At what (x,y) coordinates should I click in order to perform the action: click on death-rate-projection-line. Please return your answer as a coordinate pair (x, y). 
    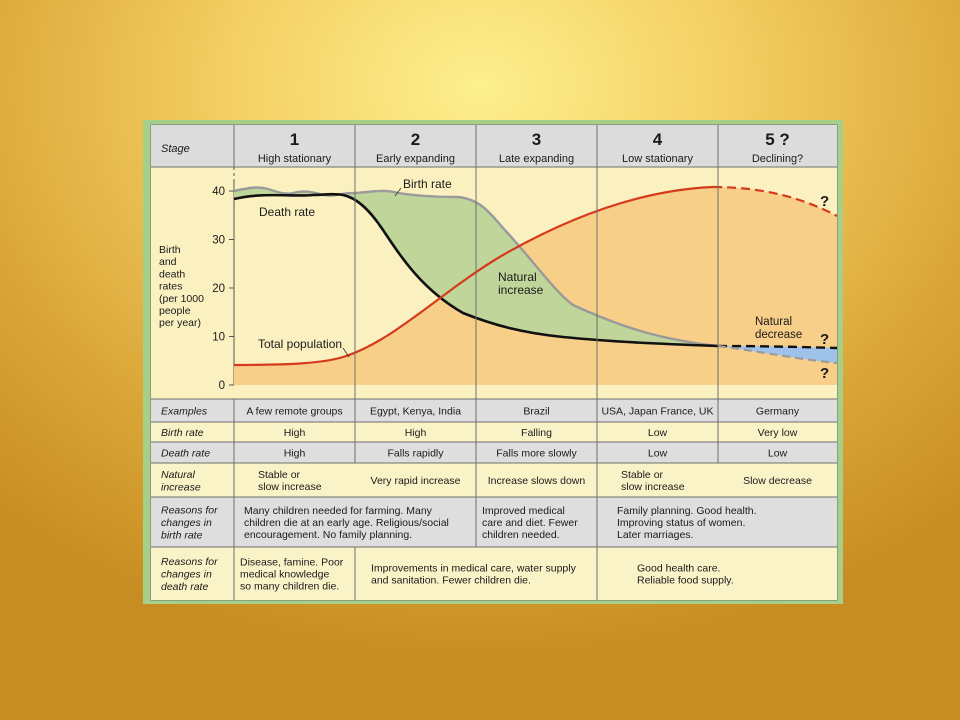
    Looking at the image, I should click on (777, 347).